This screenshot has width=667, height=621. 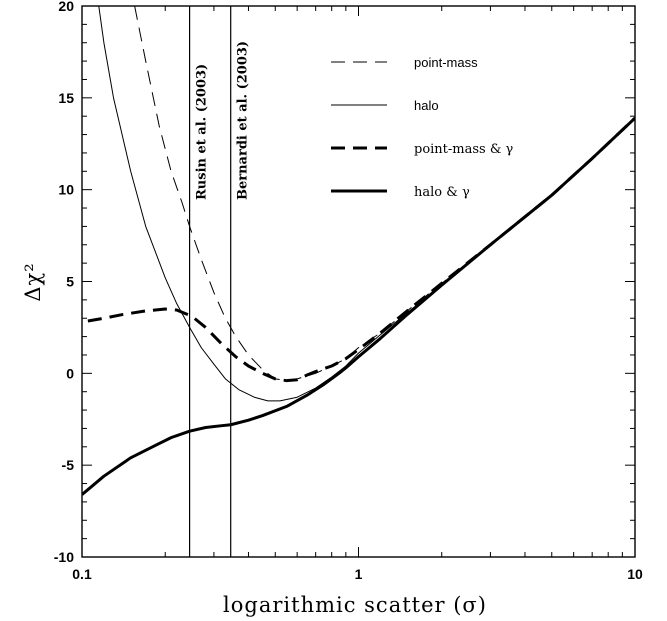 I want to click on reference-line-label: Bernardi et al. (2003), so click(x=243, y=120).